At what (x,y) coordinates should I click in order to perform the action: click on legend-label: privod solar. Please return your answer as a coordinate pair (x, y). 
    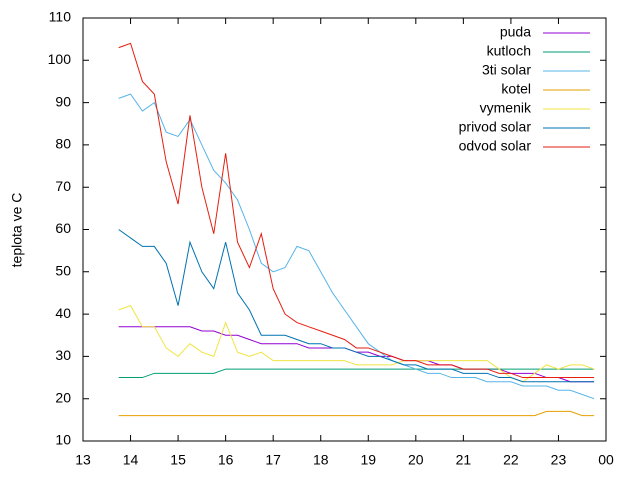
    Looking at the image, I should click on (495, 127).